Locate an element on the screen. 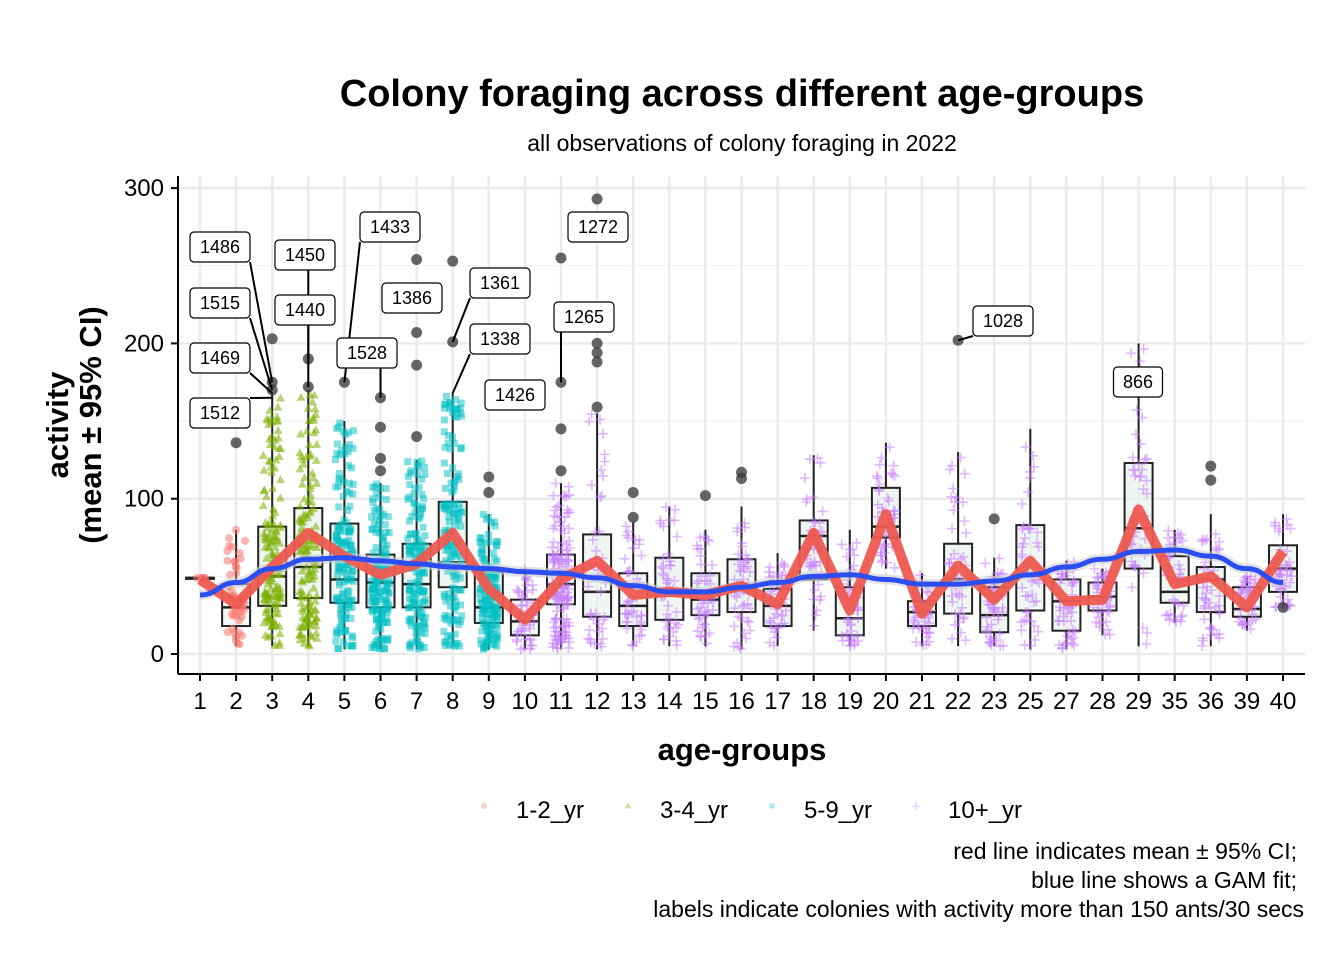 The width and height of the screenshot is (1344, 960). x-tick-label: 12 is located at coordinates (597, 701).